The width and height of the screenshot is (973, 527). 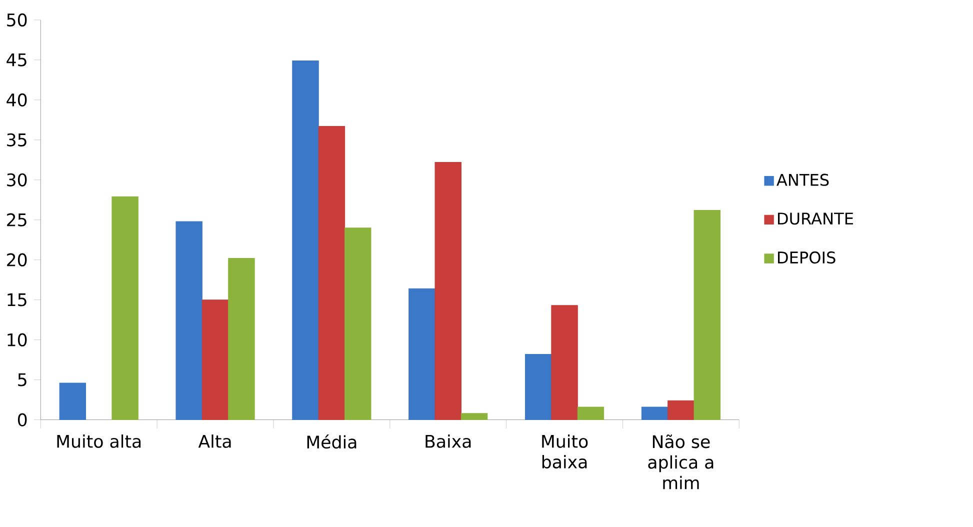 What do you see at coordinates (17, 299) in the screenshot?
I see `y-tick-label: 15` at bounding box center [17, 299].